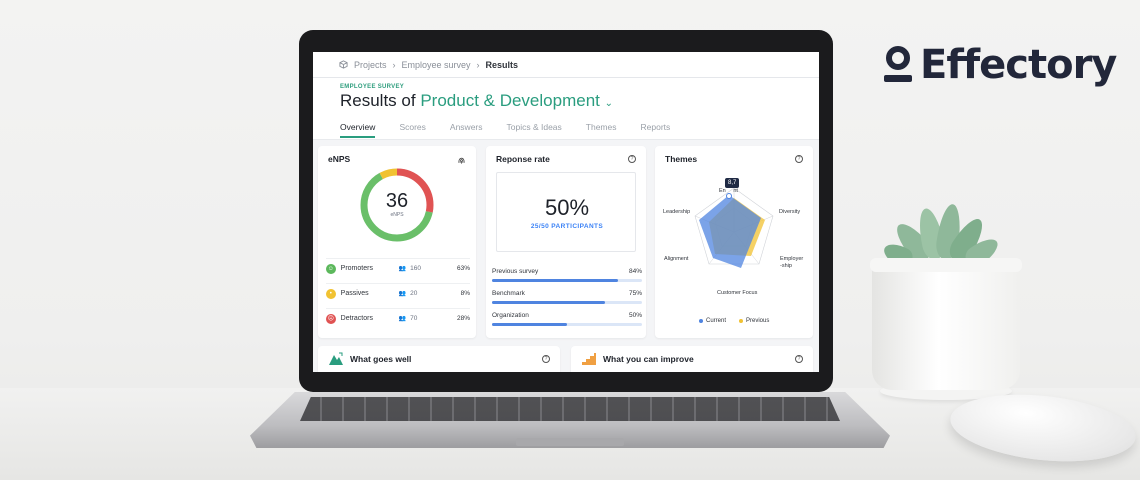 The image size is (1140, 480). I want to click on what-you-can-improve-title: What you can improve, so click(648, 359).